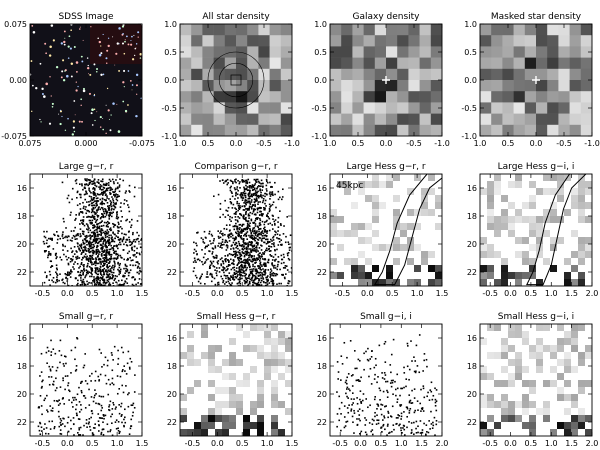 This screenshot has width=600, height=450. Describe the element at coordinates (469, 108) in the screenshot. I see `y-tick-label: -0.5` at that location.